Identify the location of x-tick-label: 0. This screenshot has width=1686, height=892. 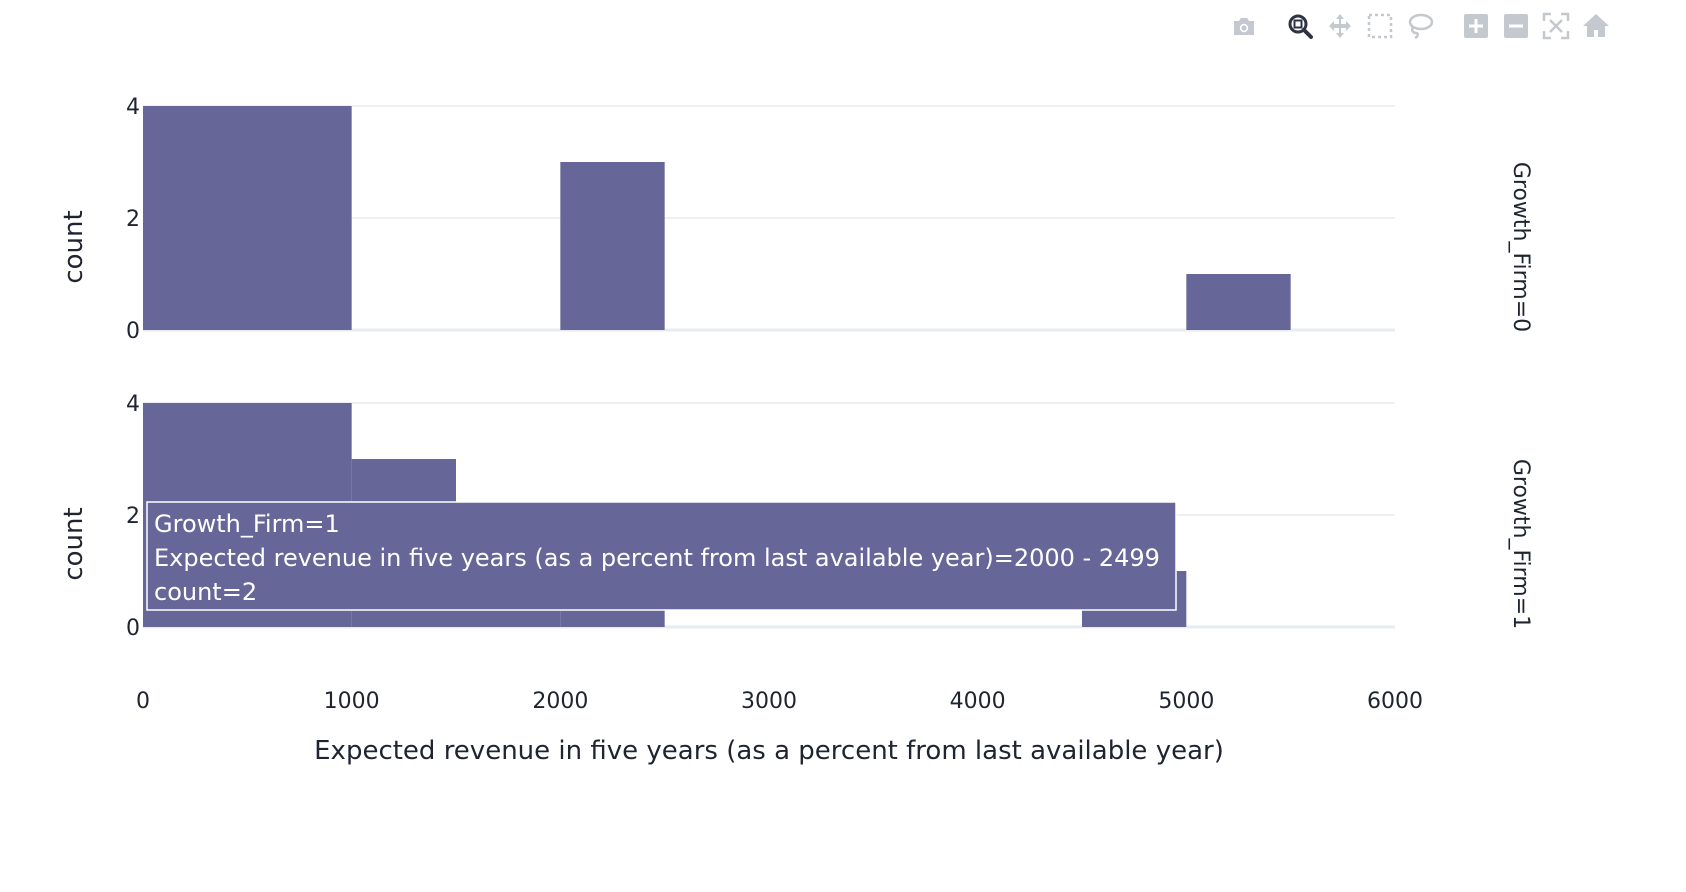
(143, 701).